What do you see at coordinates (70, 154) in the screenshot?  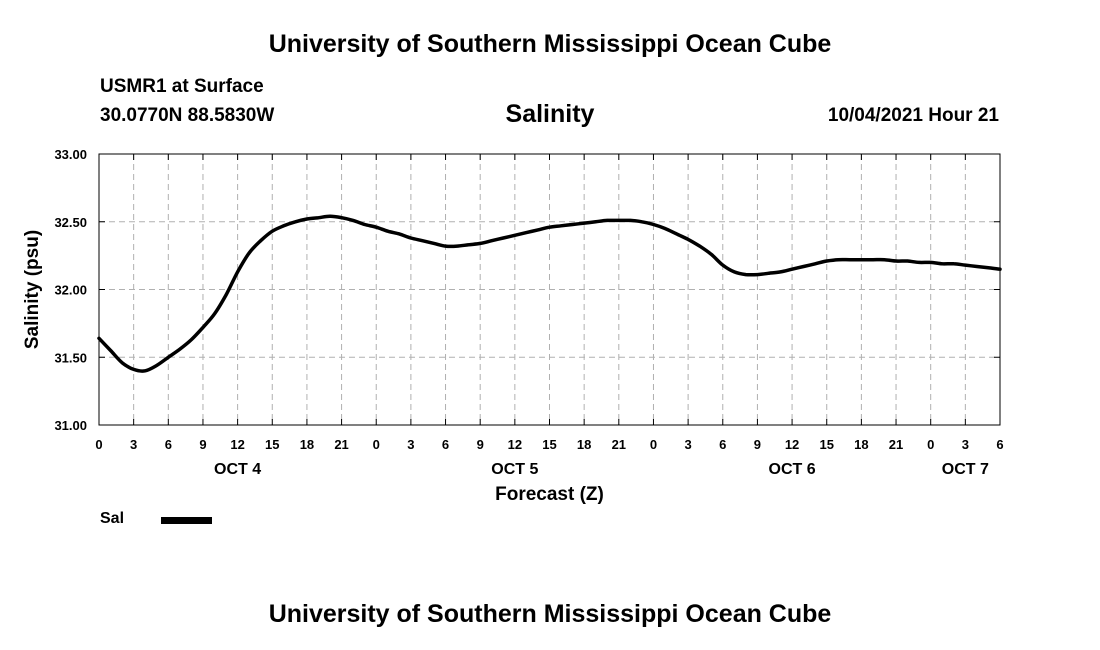 I see `y-tick-label: 33.00` at bounding box center [70, 154].